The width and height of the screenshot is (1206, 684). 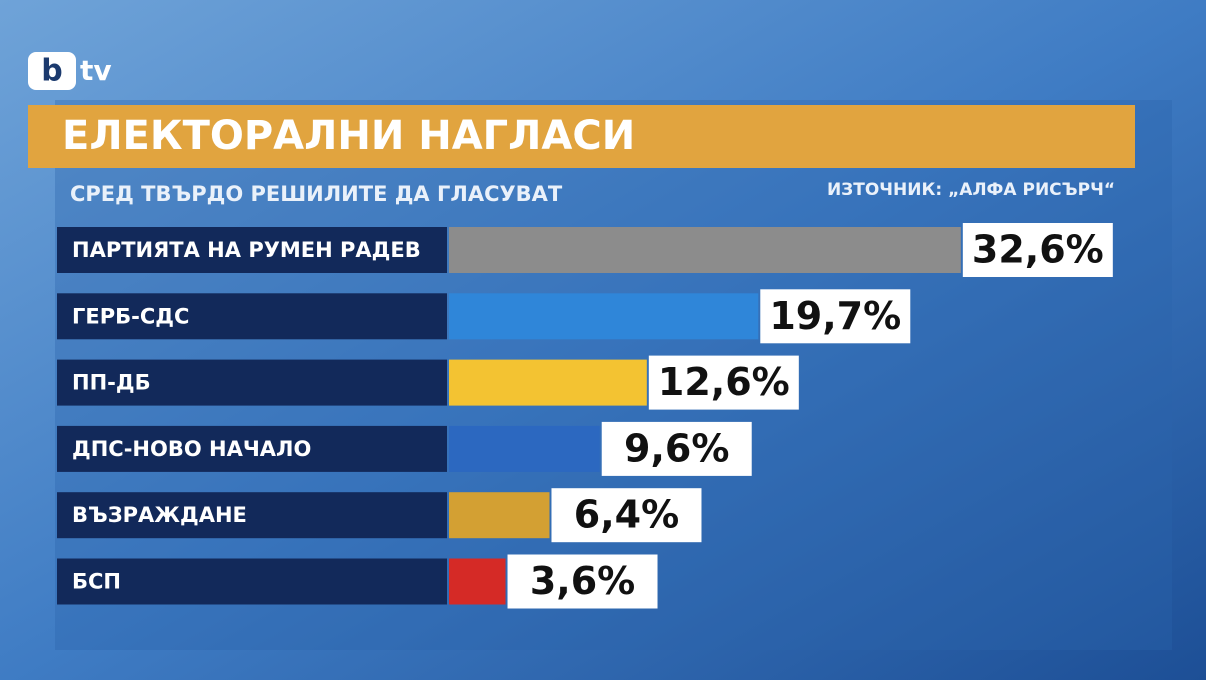 What do you see at coordinates (96, 70) in the screenshot?
I see `logo-text: tv` at bounding box center [96, 70].